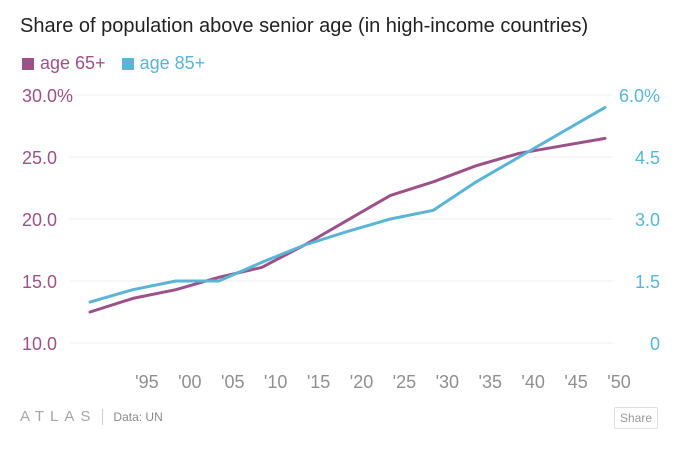 This screenshot has height=457, width=697. What do you see at coordinates (146, 382) in the screenshot?
I see `x-tick-label: '95` at bounding box center [146, 382].